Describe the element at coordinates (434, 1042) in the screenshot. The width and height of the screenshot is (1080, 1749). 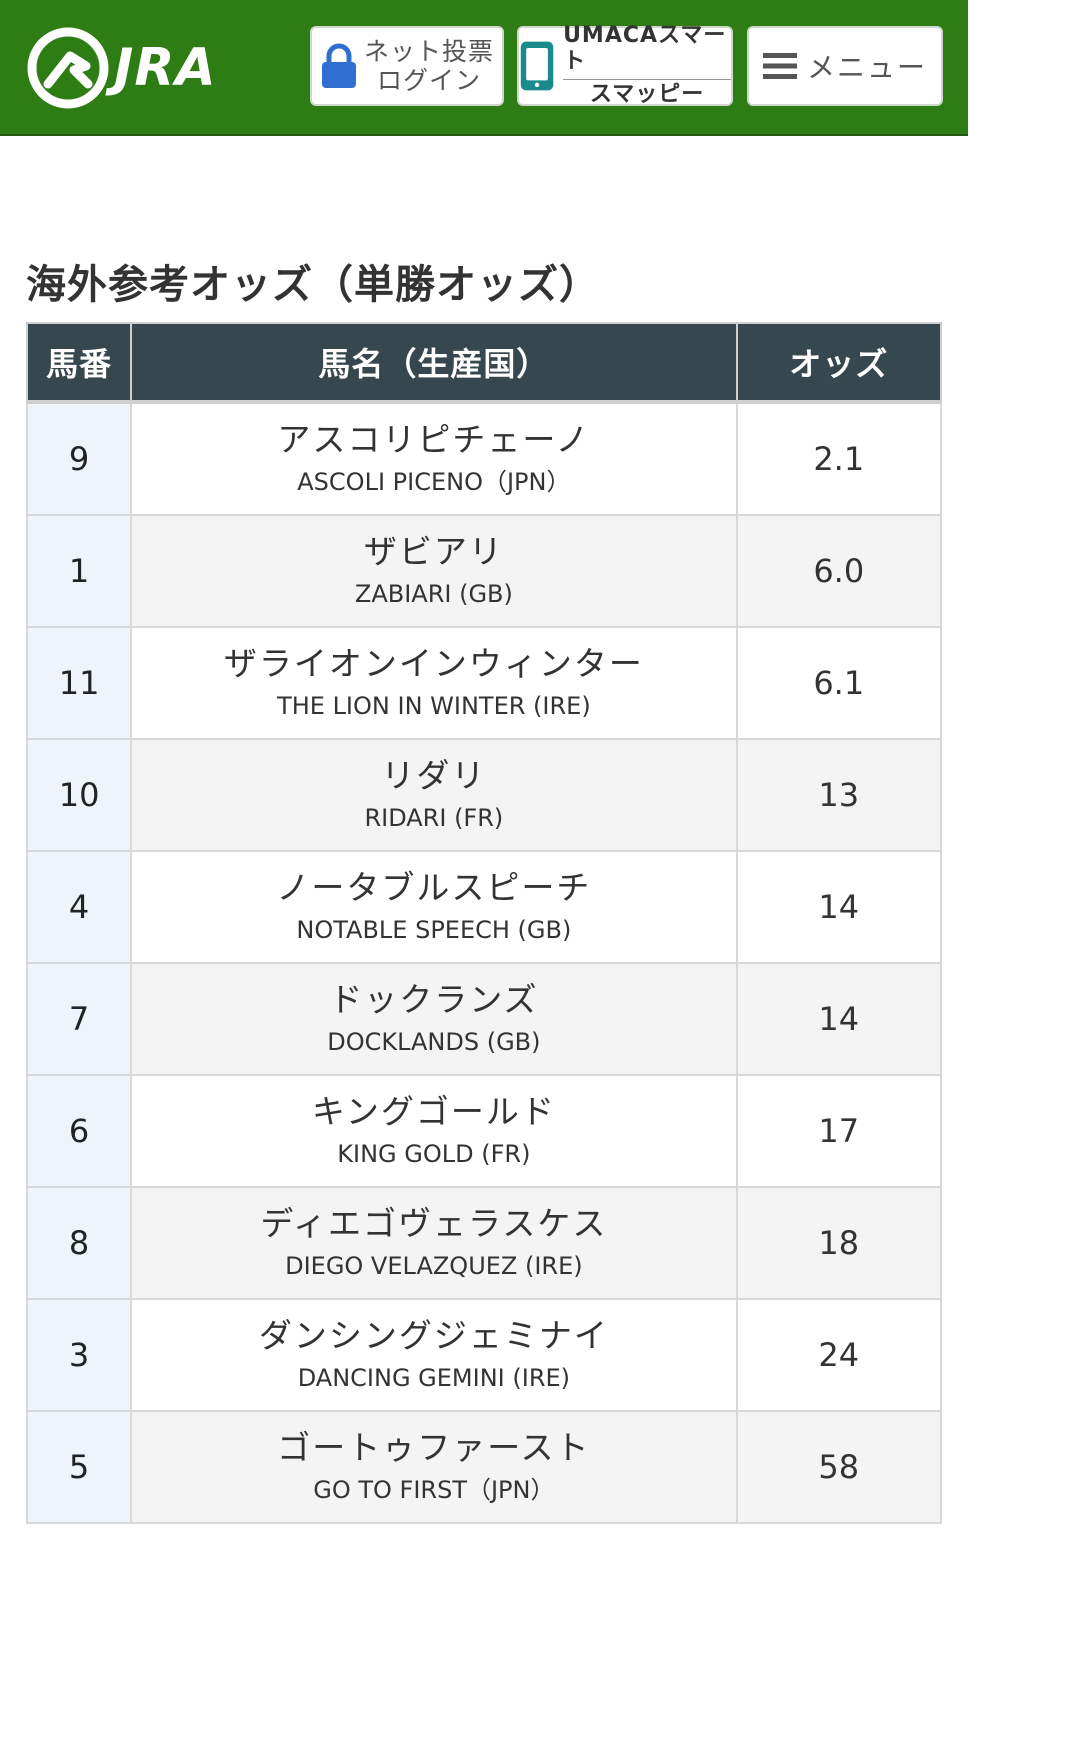
I see `horse-name-en: DOCKLANDS (GB)` at that location.